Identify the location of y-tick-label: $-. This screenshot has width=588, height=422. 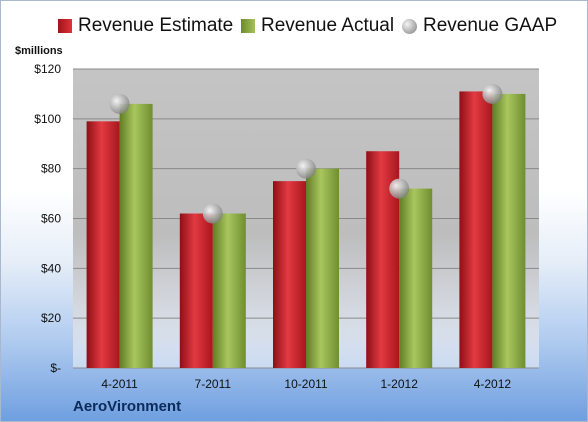
(55, 368).